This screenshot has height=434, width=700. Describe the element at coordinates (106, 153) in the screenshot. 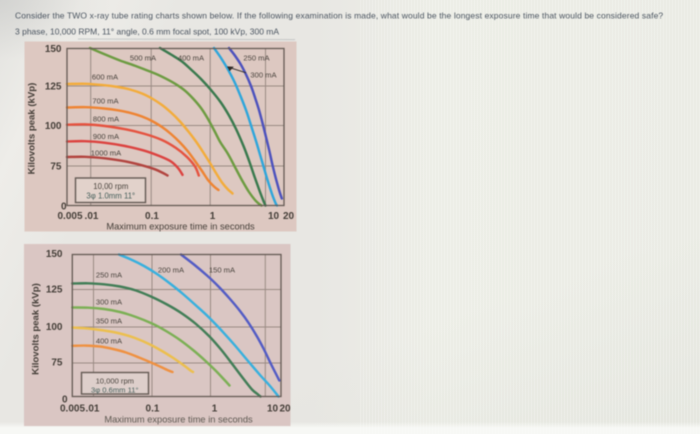

I see `svg-text: 1000 mA` at that location.